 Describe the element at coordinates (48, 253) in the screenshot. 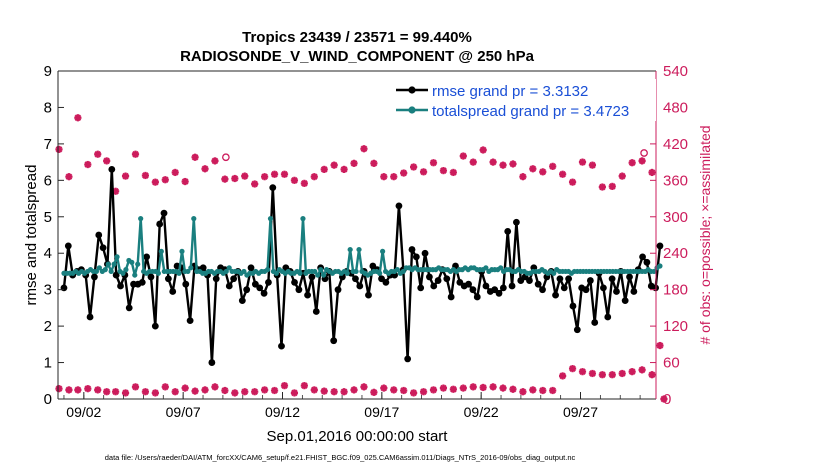

I see `left-y-tick-label: 4` at that location.